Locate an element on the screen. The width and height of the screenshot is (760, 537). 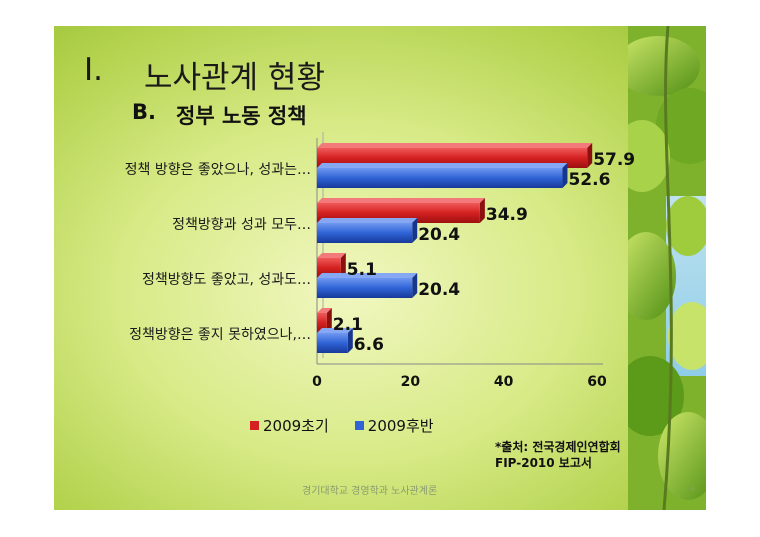
slide-subtitle-number: B. is located at coordinates (144, 112).